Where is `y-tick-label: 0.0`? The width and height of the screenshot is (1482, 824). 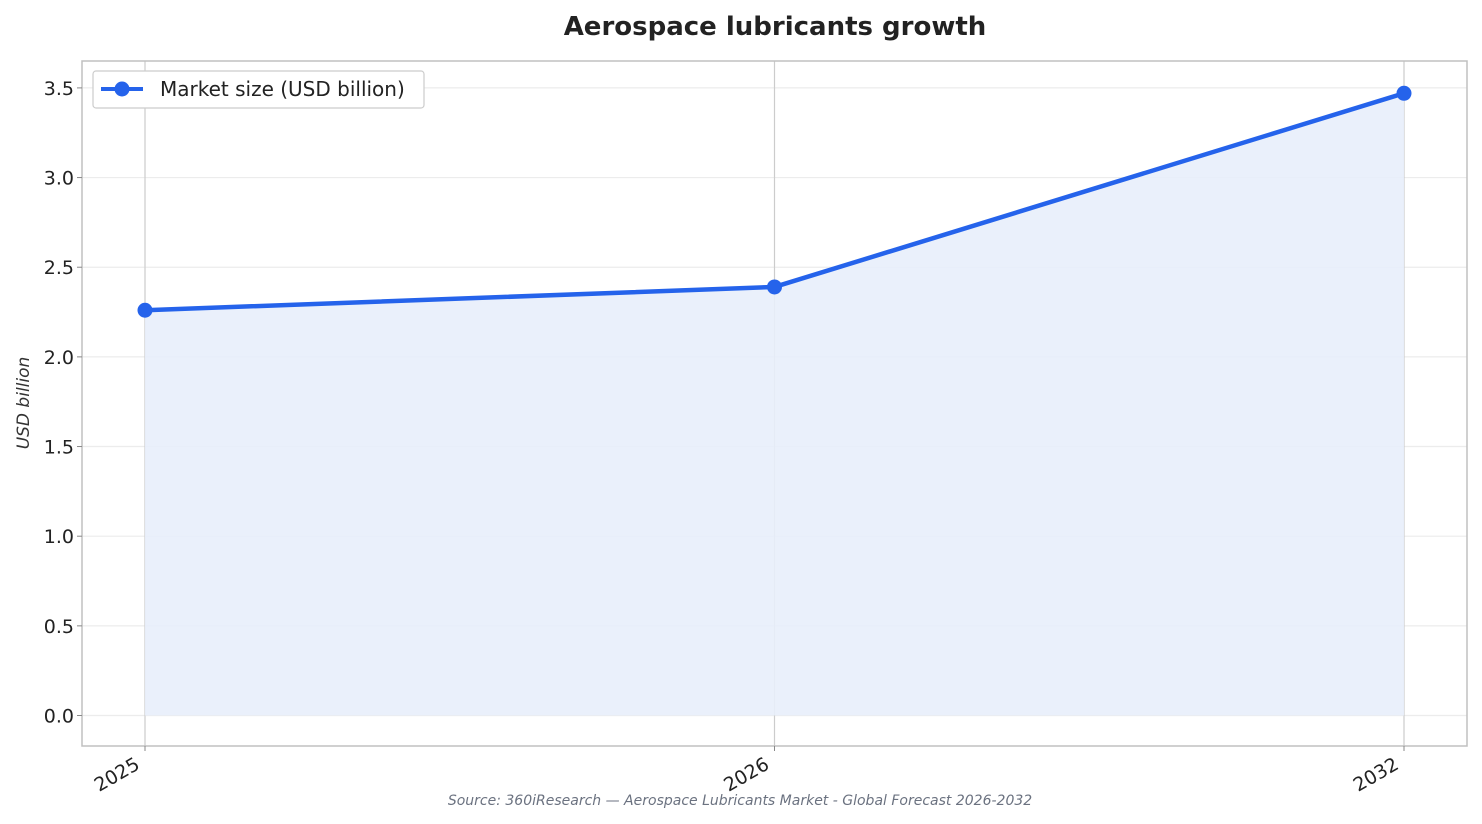
y-tick-label: 0.0 is located at coordinates (59, 717).